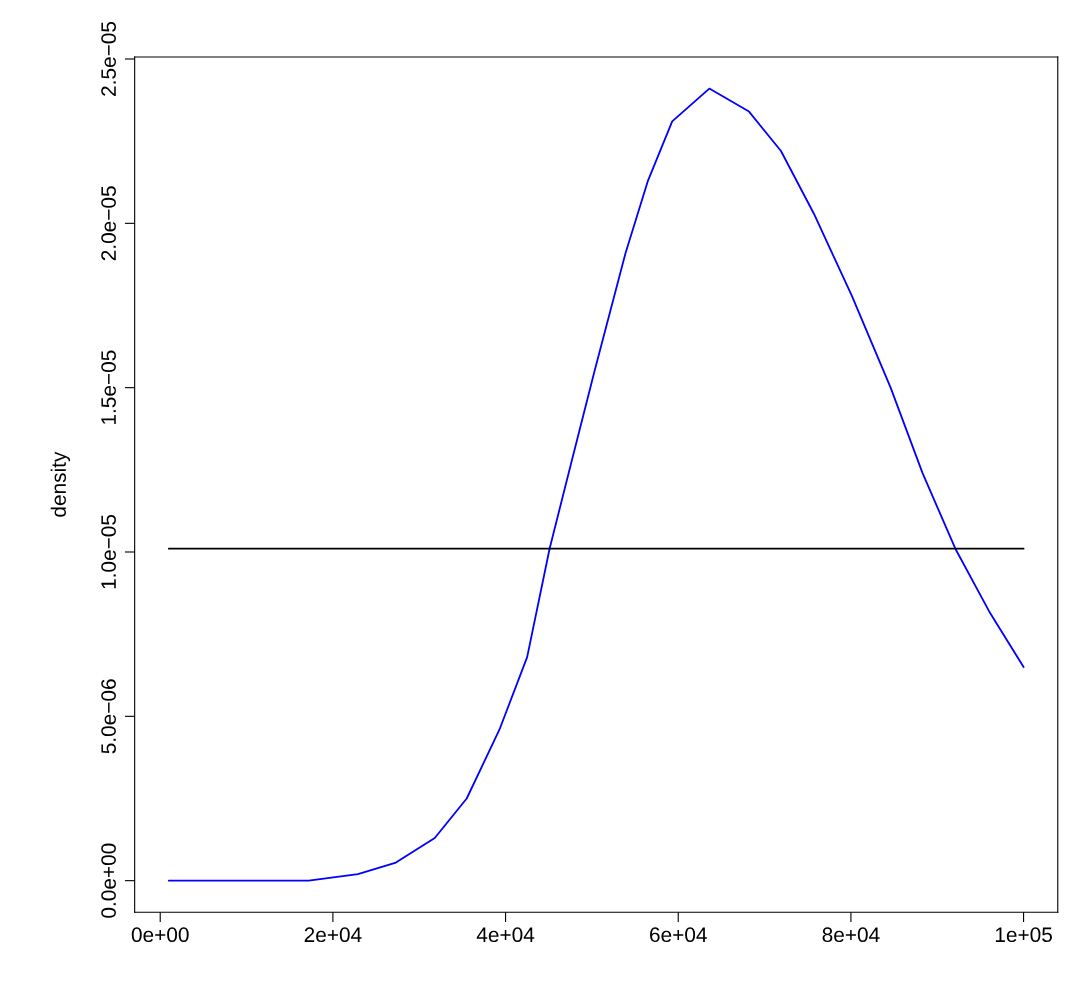  Describe the element at coordinates (108, 58) in the screenshot. I see `y-tick-label: 2.5e−05` at that location.